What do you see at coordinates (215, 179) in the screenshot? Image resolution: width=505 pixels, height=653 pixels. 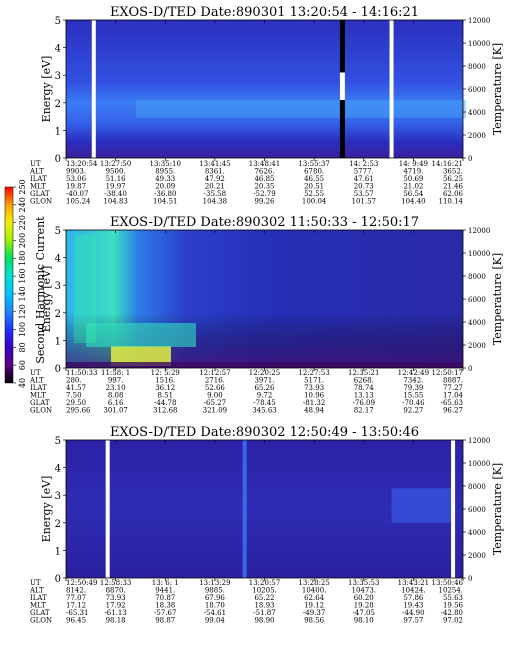 I see `table-cell: 47.92` at bounding box center [215, 179].